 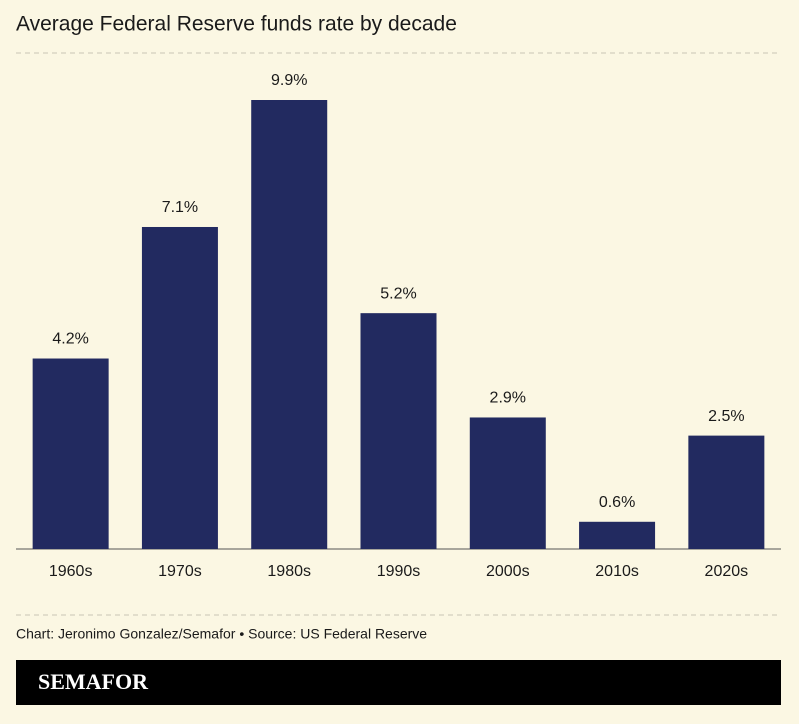 What do you see at coordinates (93, 681) in the screenshot?
I see `brand-logo: SEMAFOR` at bounding box center [93, 681].